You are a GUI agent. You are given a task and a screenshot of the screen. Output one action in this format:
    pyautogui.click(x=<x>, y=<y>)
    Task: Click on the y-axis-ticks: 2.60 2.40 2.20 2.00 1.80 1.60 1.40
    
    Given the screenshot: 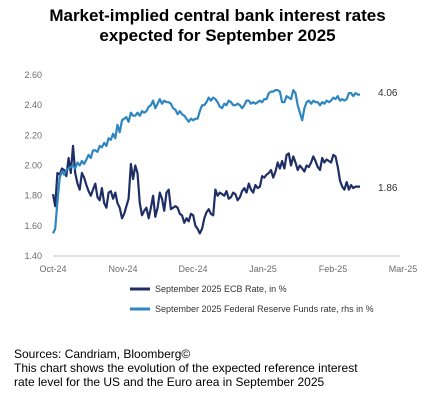 What is the action you would take?
    pyautogui.click(x=33, y=165)
    